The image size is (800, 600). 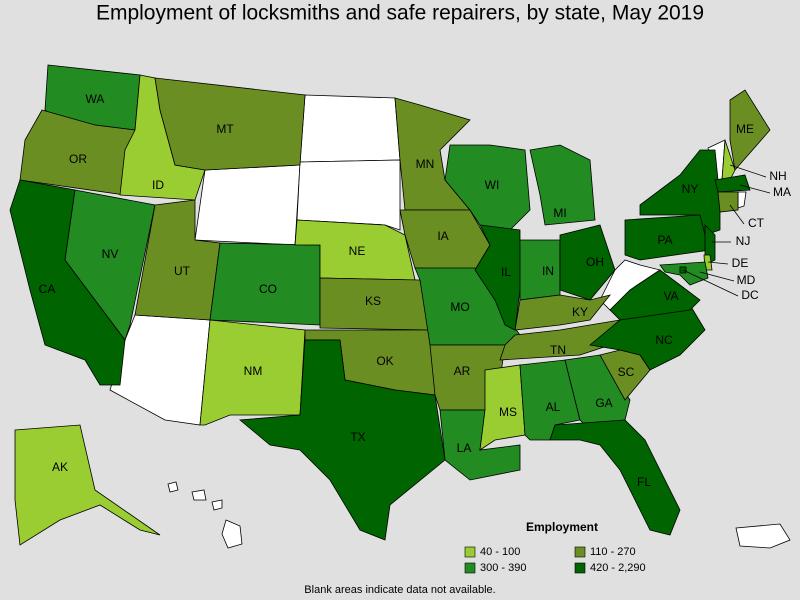 I want to click on state-label: DE, so click(x=740, y=263).